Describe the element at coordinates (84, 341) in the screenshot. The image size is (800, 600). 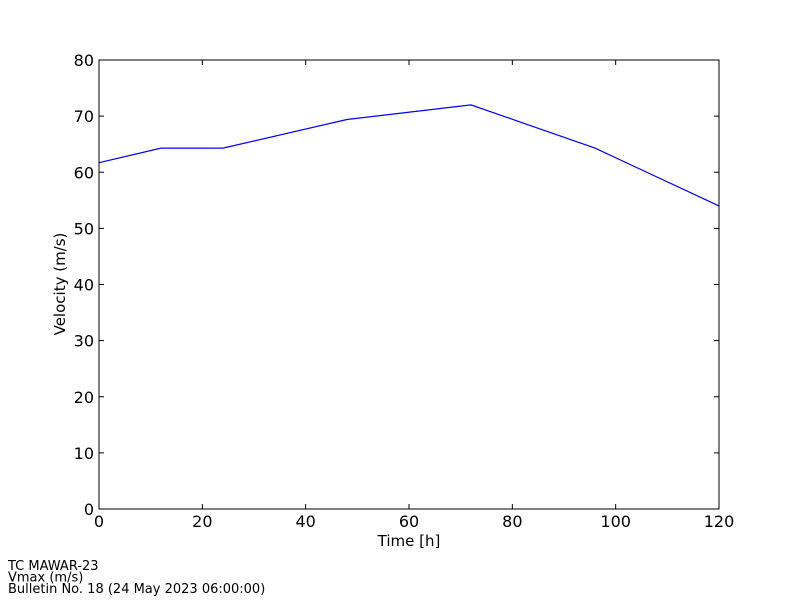
I see `y-tick-label: 30` at that location.